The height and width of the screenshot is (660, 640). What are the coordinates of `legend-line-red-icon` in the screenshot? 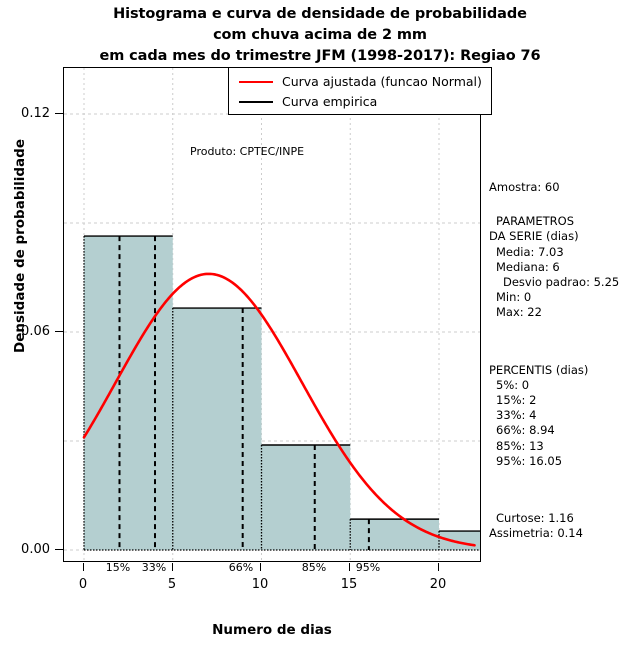 It's located at (256, 82).